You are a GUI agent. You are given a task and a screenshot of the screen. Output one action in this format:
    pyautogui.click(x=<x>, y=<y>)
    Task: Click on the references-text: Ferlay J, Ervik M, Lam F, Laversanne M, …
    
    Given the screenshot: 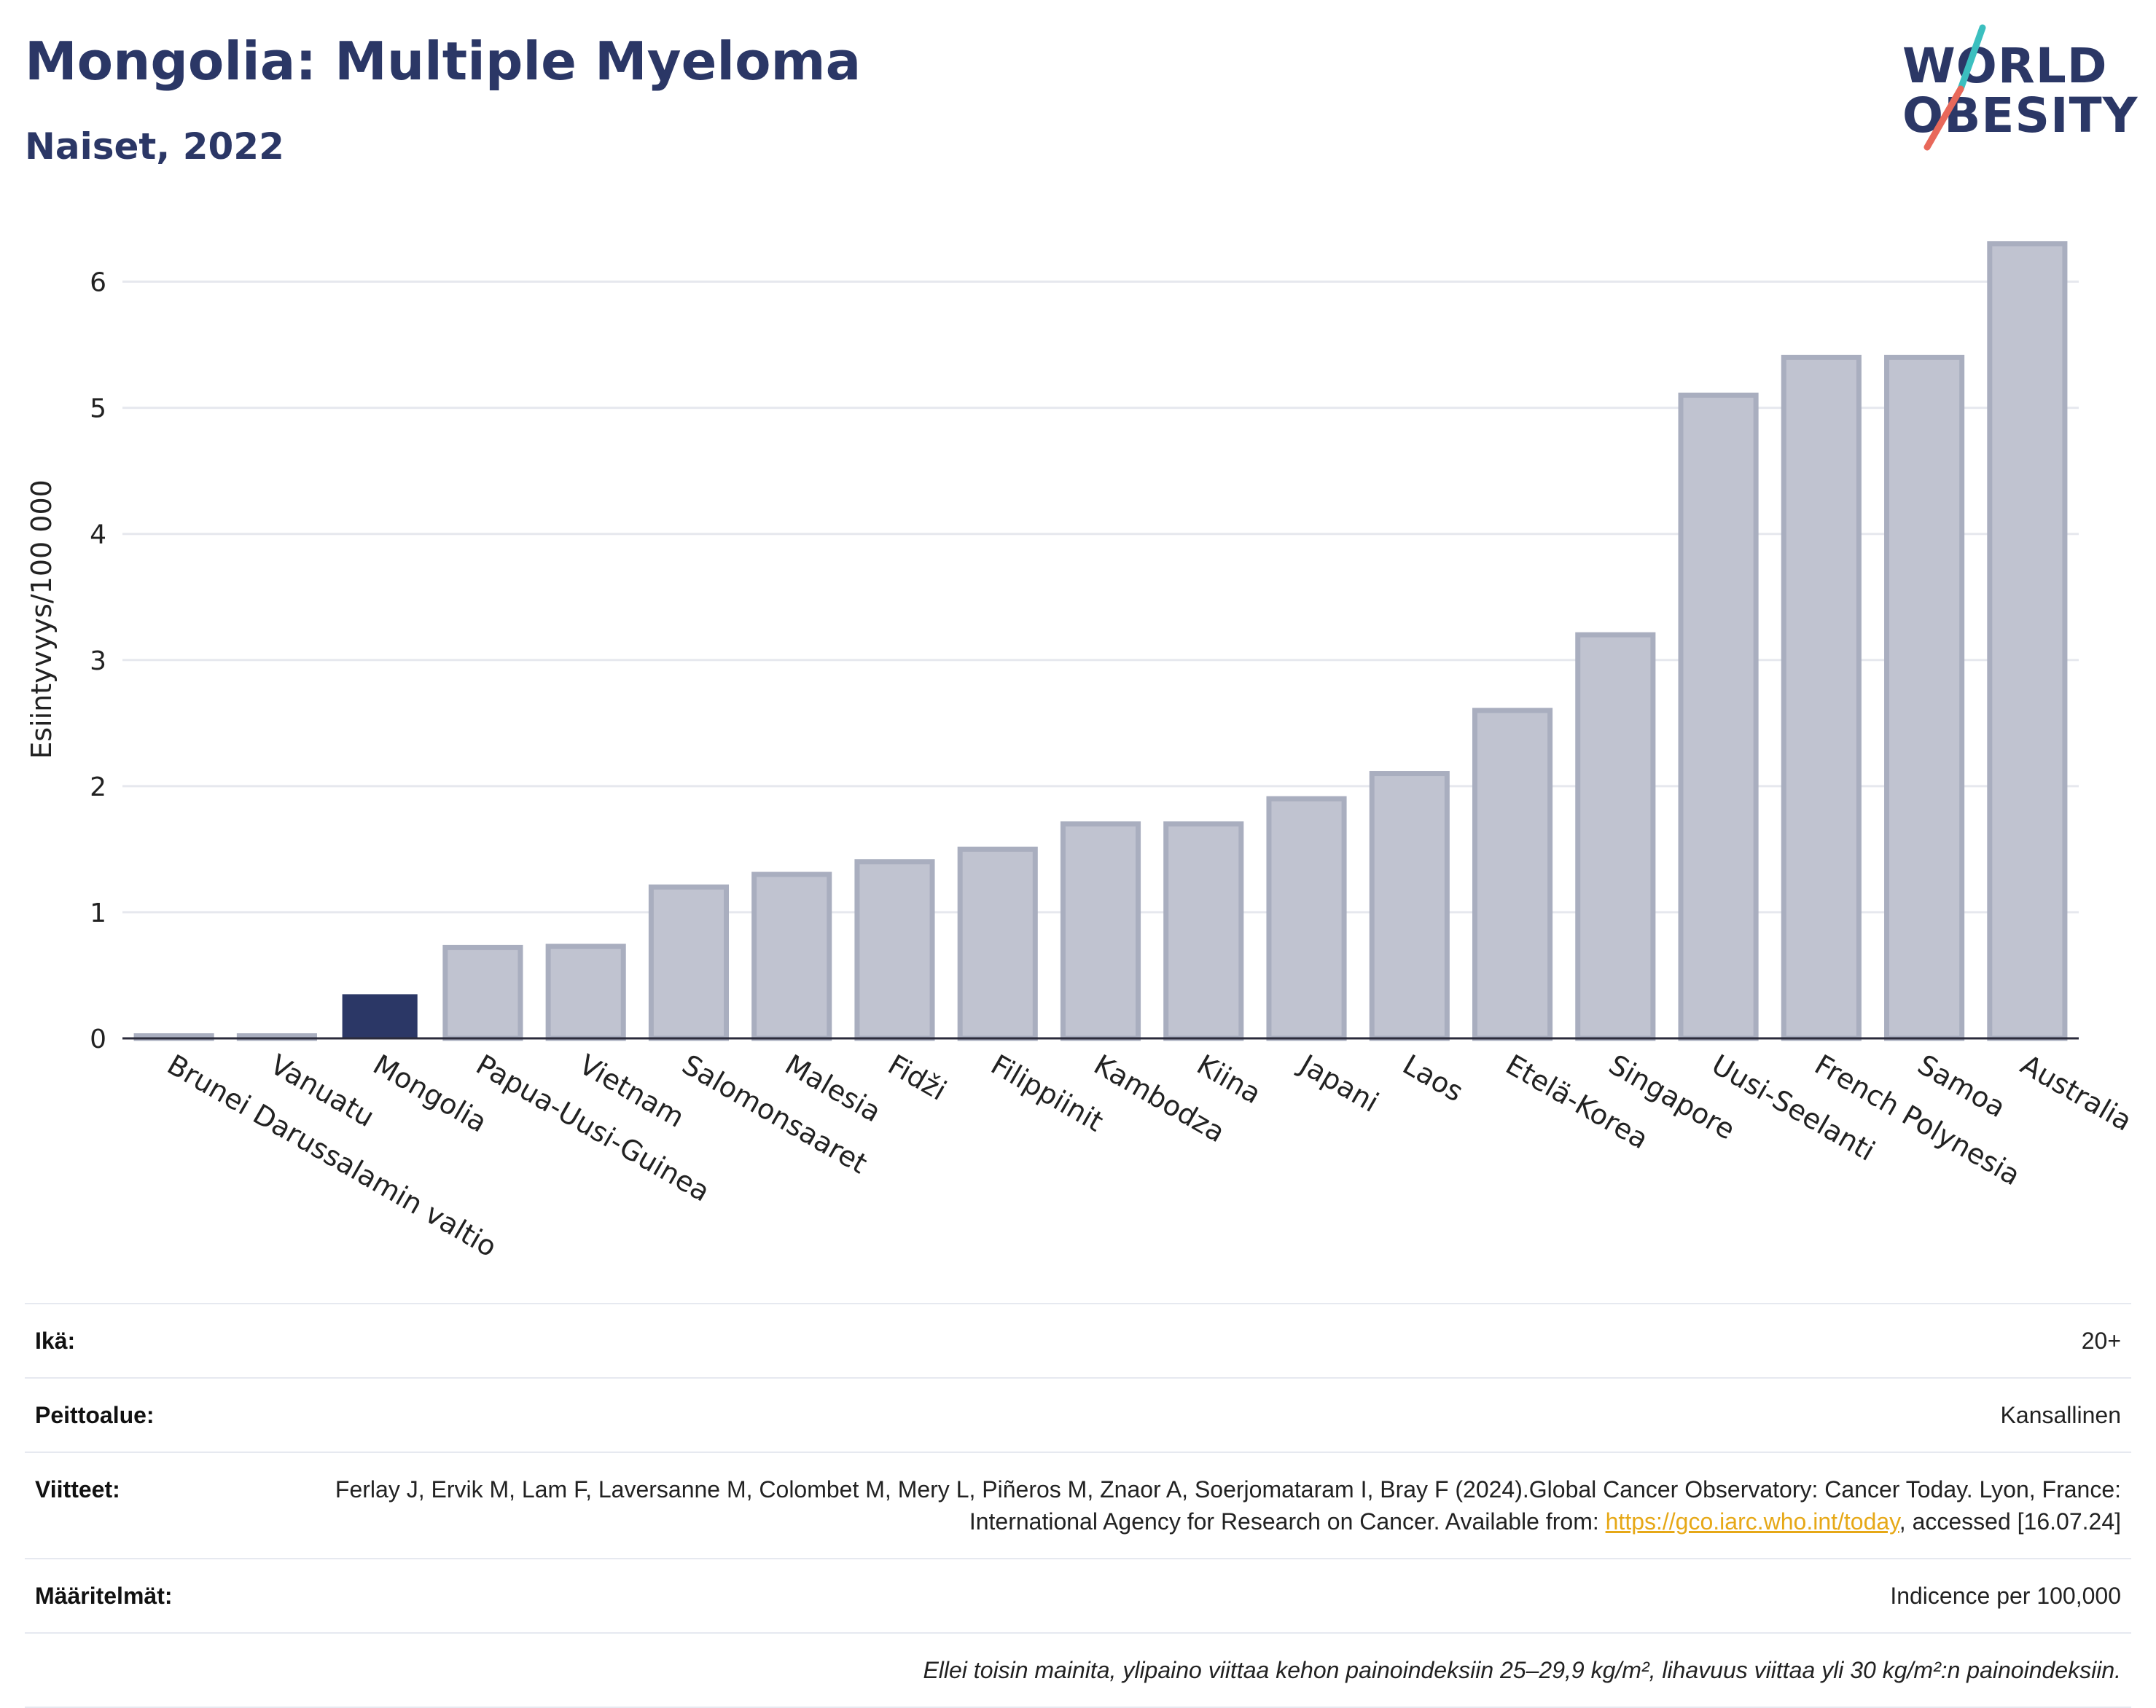 What is the action you would take?
    pyautogui.click(x=1228, y=1505)
    